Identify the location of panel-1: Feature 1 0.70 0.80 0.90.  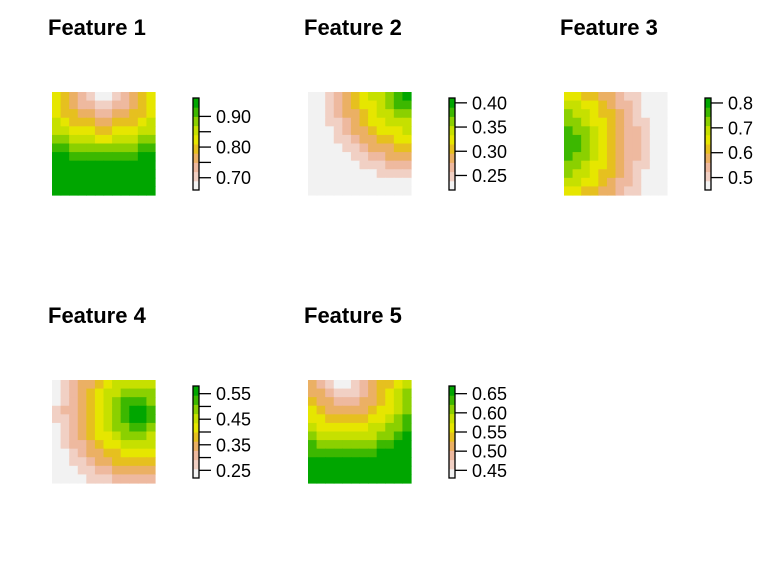
(149, 105).